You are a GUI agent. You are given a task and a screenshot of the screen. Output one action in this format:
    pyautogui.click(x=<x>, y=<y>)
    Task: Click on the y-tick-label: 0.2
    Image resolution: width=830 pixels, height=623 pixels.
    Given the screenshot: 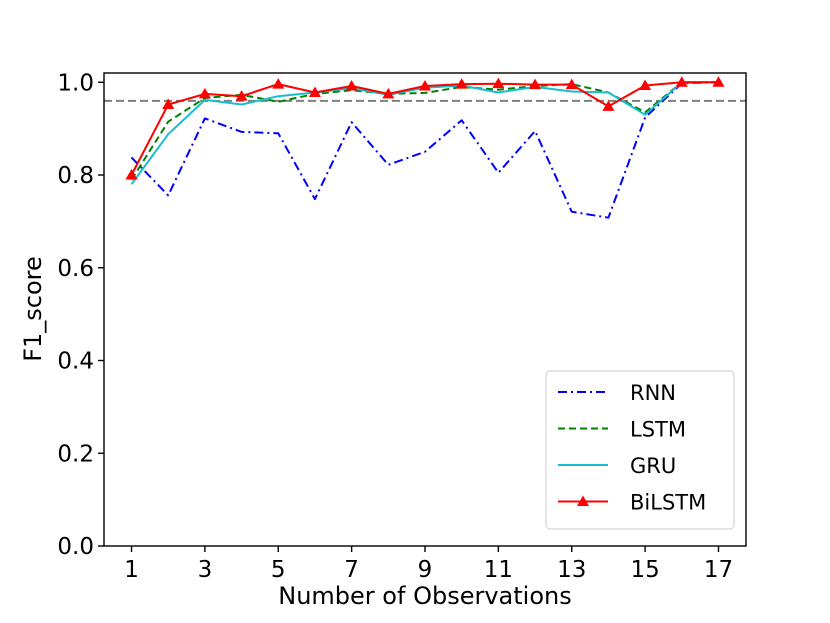 What is the action you would take?
    pyautogui.click(x=75, y=454)
    